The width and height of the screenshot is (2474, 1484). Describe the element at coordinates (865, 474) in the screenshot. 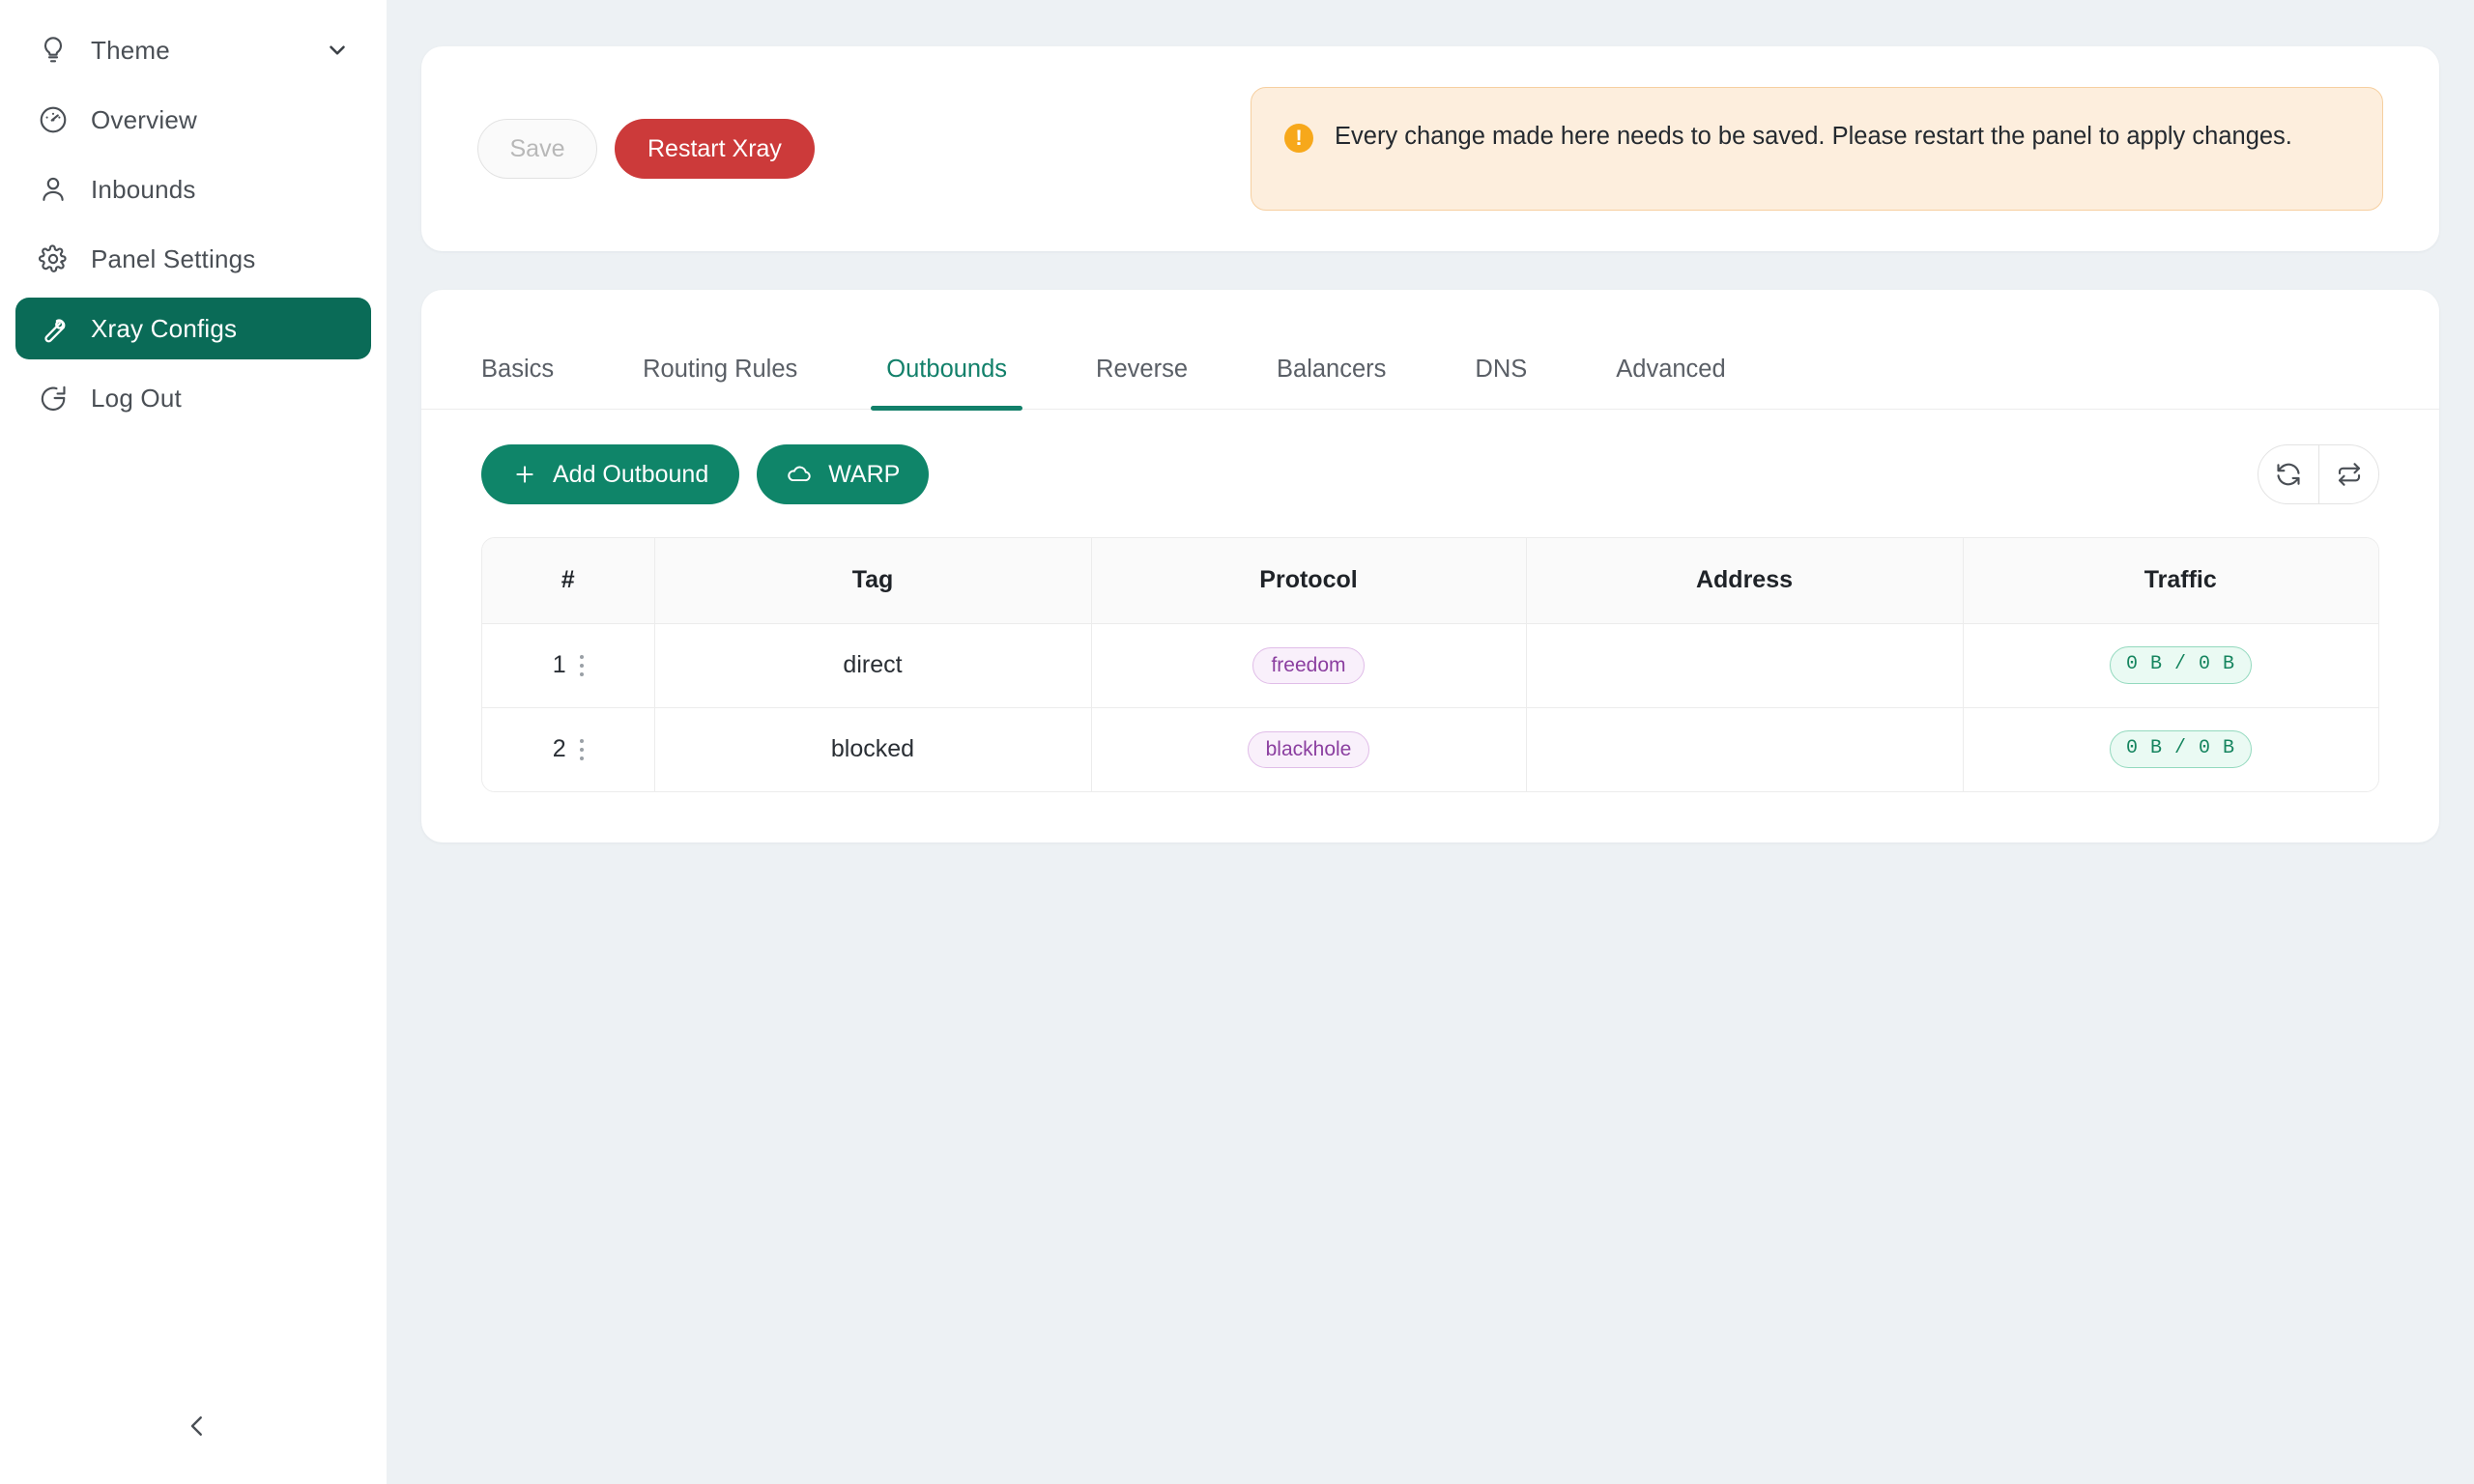

I see `warp-label: WARP` at that location.